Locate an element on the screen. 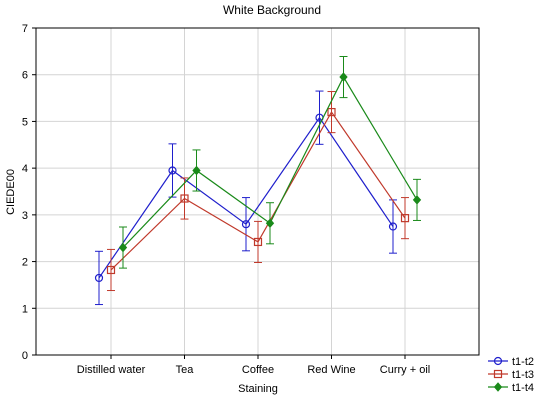 Image resolution: width=550 pixels, height=400 pixels. x-tick-label: Curry + oil is located at coordinates (405, 370).